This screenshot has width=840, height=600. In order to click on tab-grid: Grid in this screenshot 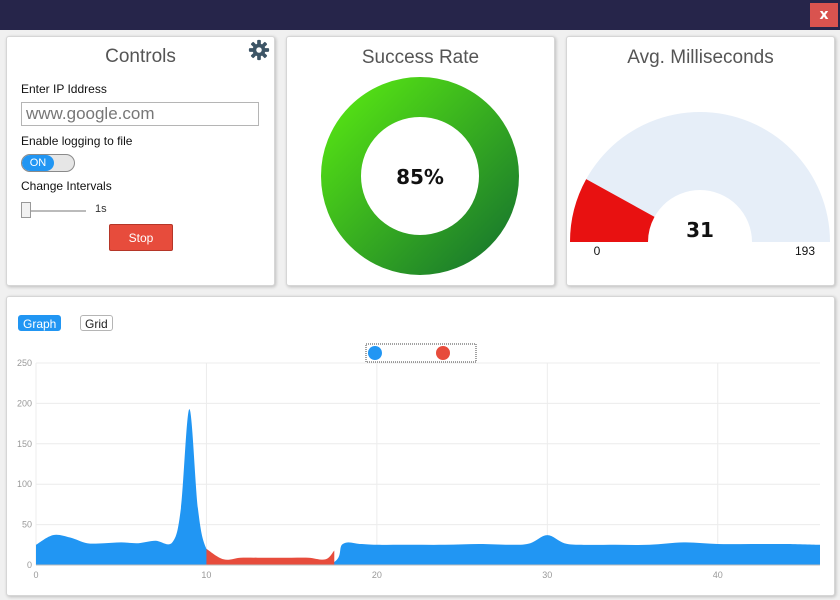, I will do `click(96, 323)`.